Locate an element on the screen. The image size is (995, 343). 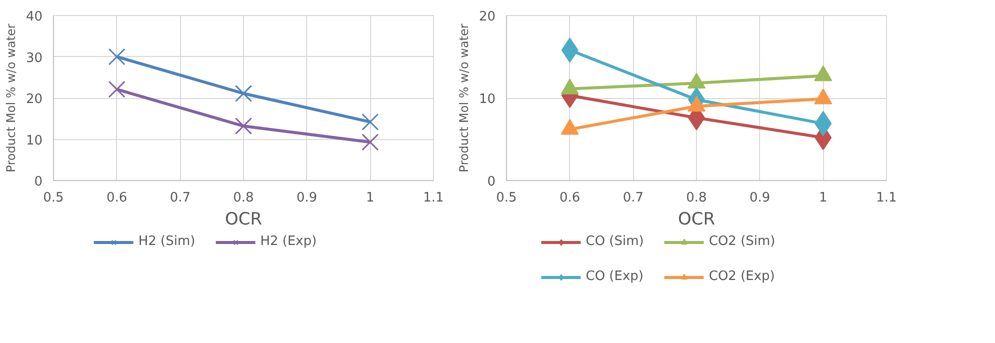
y-tick-label: 30 is located at coordinates (34, 58).